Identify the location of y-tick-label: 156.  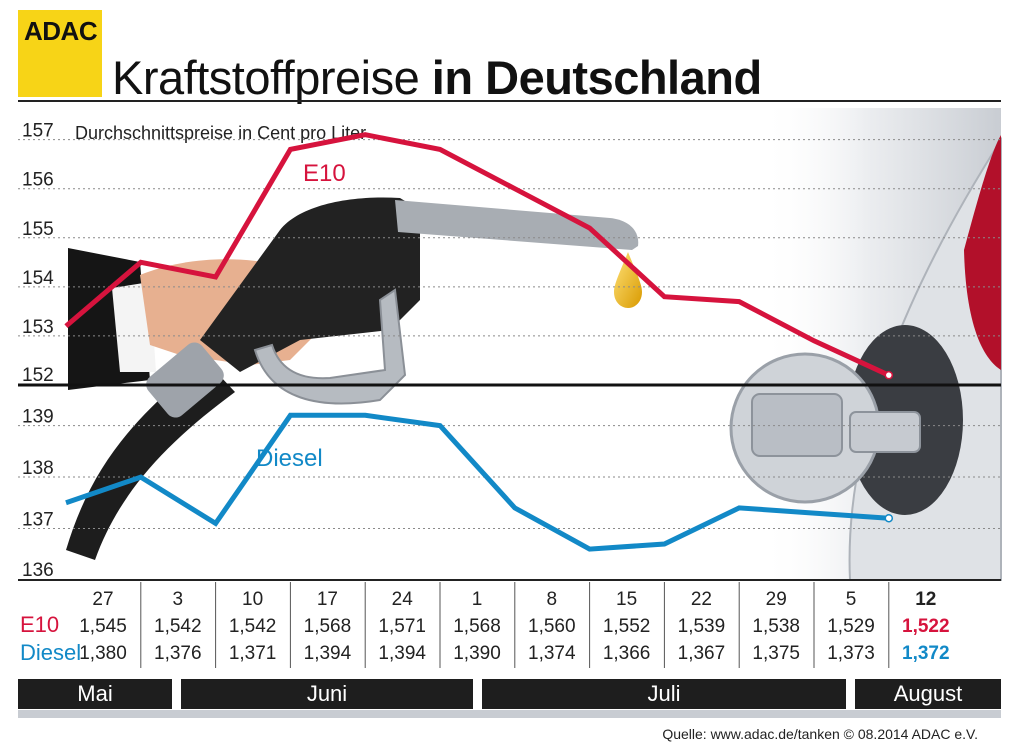
(38, 180).